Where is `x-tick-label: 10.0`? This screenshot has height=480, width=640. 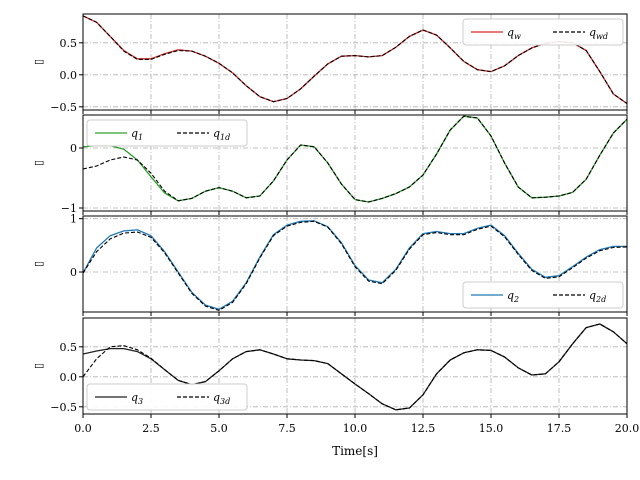
x-tick-label: 10.0 is located at coordinates (355, 428).